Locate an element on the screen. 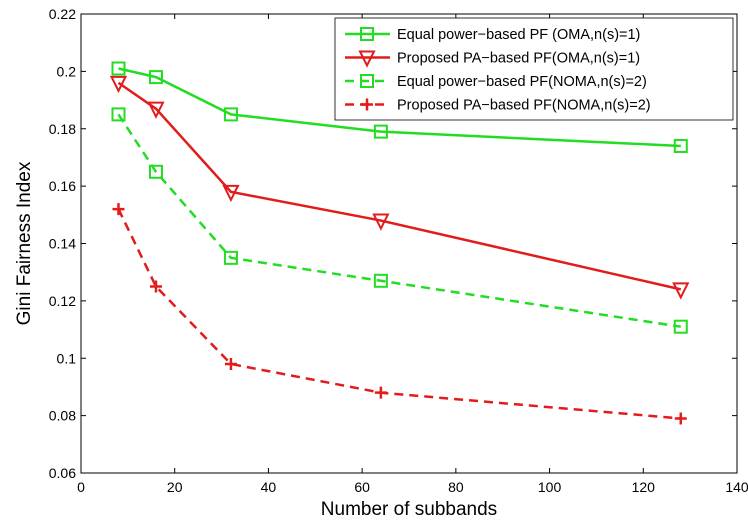 Image resolution: width=748 pixels, height=522 pixels. legend-label: Proposed PA−based PF(NOMA,n(s)=2) is located at coordinates (524, 106).